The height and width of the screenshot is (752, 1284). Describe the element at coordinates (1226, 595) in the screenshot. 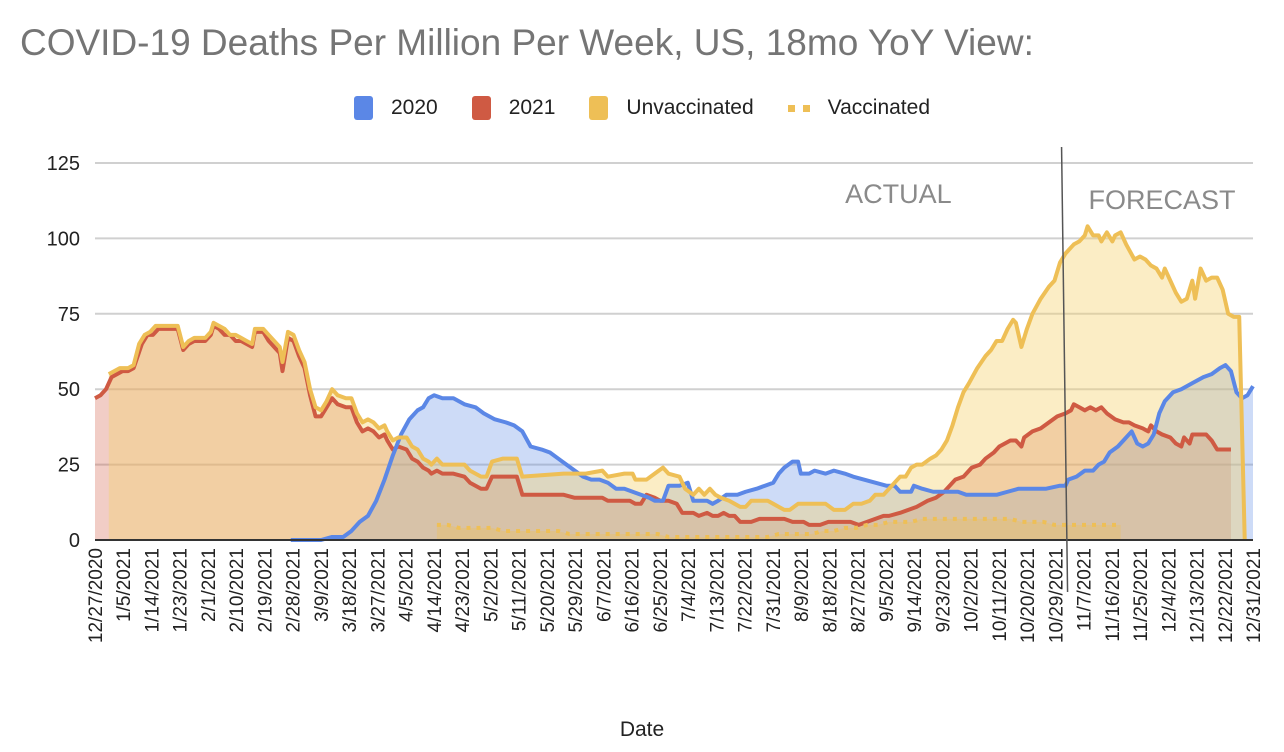

I see `x-tick-label: 12/22/2021` at that location.